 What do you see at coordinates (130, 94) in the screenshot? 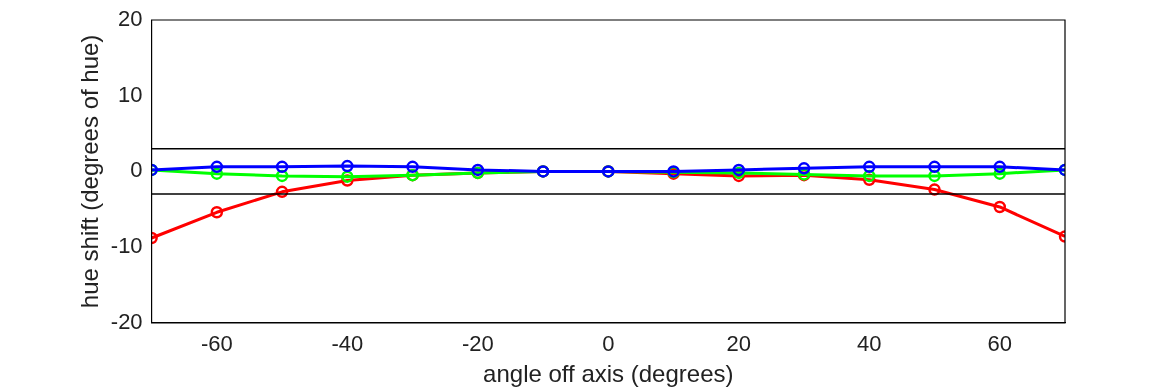
I see `y-tick-label: 10` at bounding box center [130, 94].